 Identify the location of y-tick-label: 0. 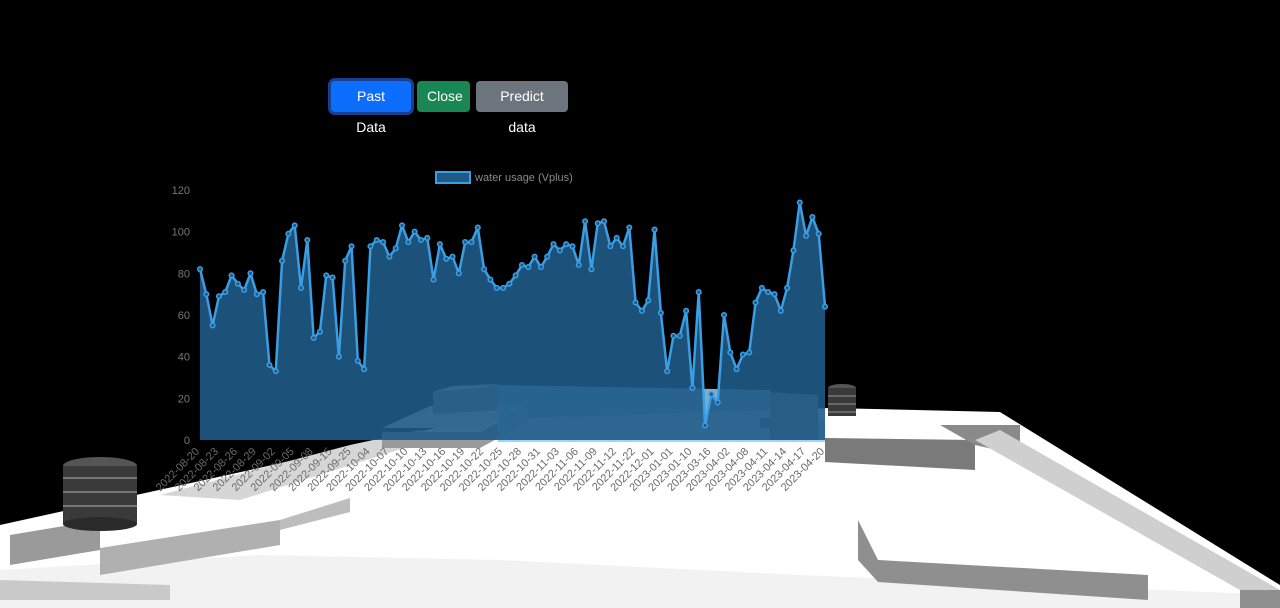
(187, 441).